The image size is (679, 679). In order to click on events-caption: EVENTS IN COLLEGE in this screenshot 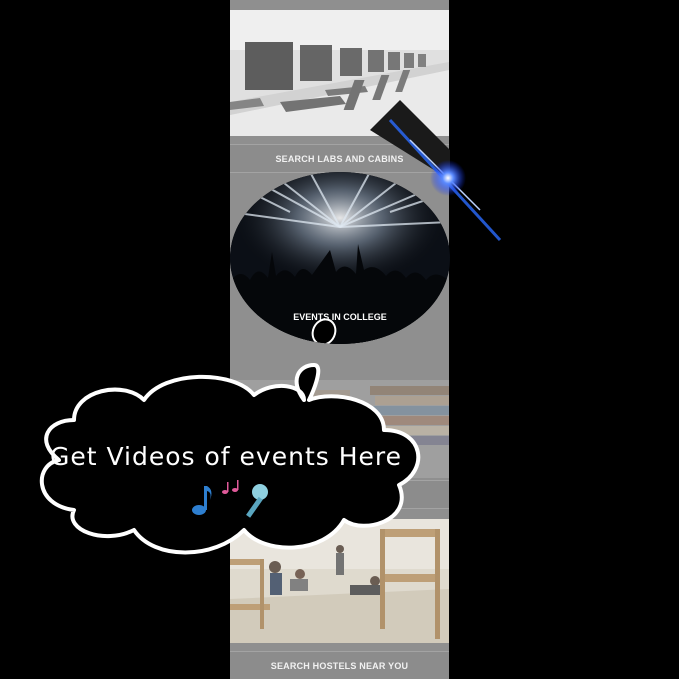, I will do `click(340, 317)`.